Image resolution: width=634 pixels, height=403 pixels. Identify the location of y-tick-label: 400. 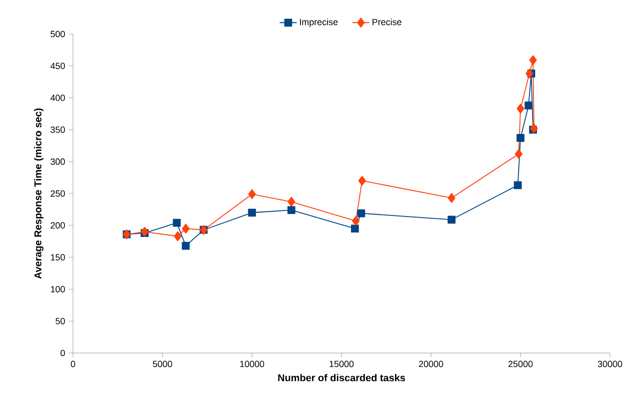
(57, 97).